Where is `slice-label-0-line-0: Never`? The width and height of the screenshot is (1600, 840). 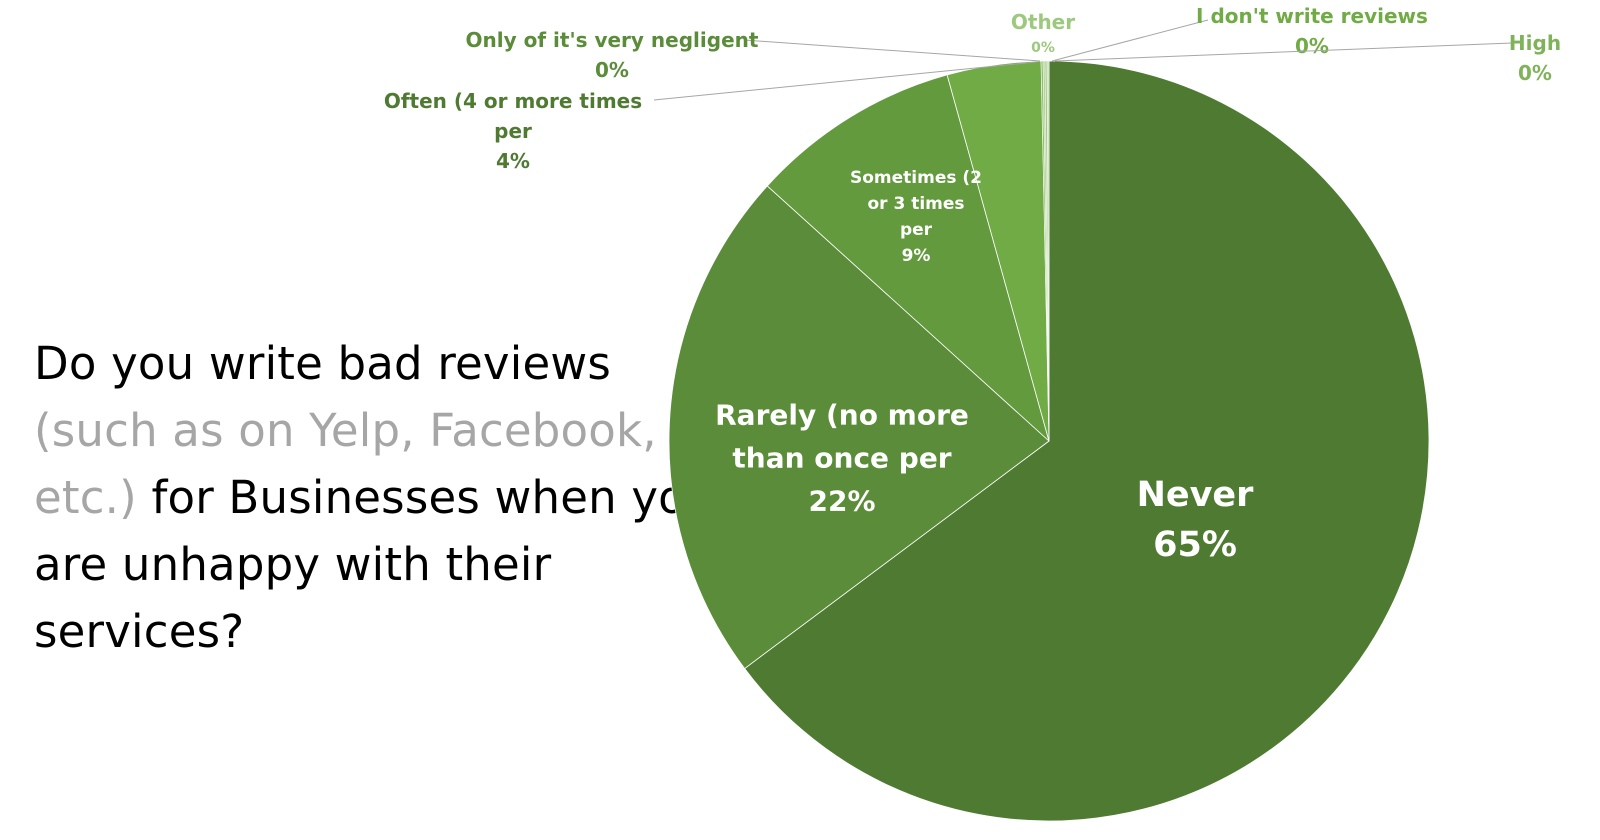 slice-label-0-line-0: Never is located at coordinates (1196, 495).